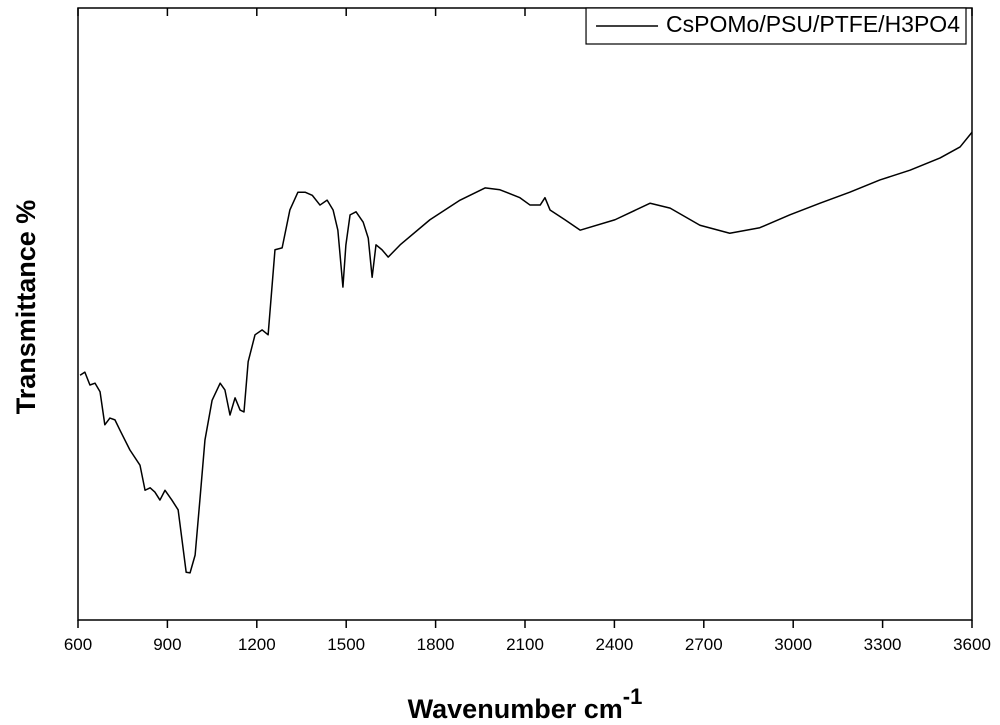 The image size is (1000, 725). Describe the element at coordinates (515, 709) in the screenshot. I see `x-axis-title-main: Wavenumber cm` at that location.